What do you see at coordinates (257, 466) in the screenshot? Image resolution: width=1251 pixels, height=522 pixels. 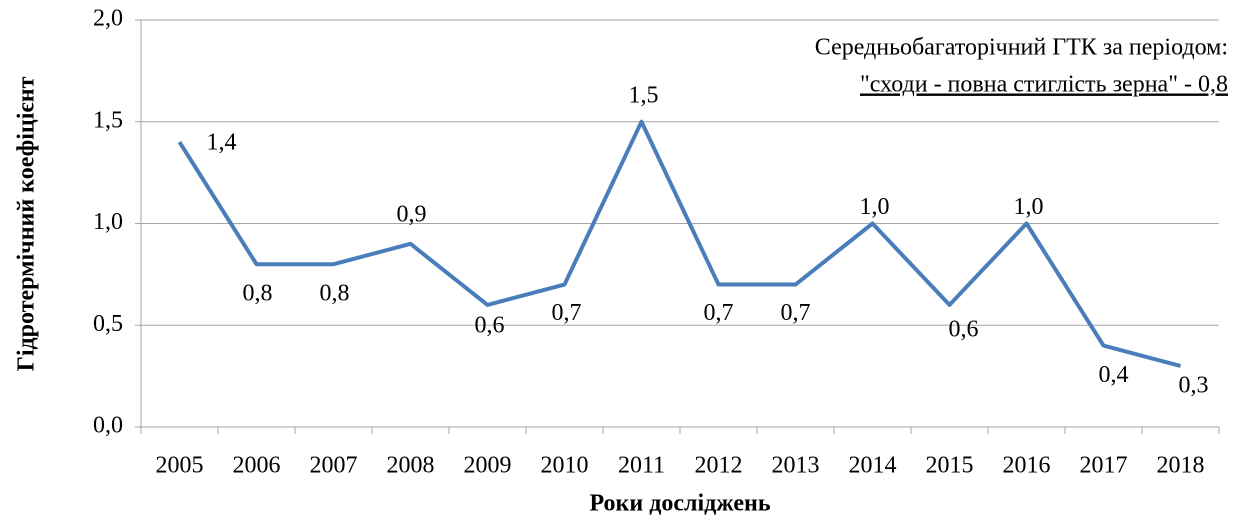 I see `x-tick-label: 2006` at bounding box center [257, 466].